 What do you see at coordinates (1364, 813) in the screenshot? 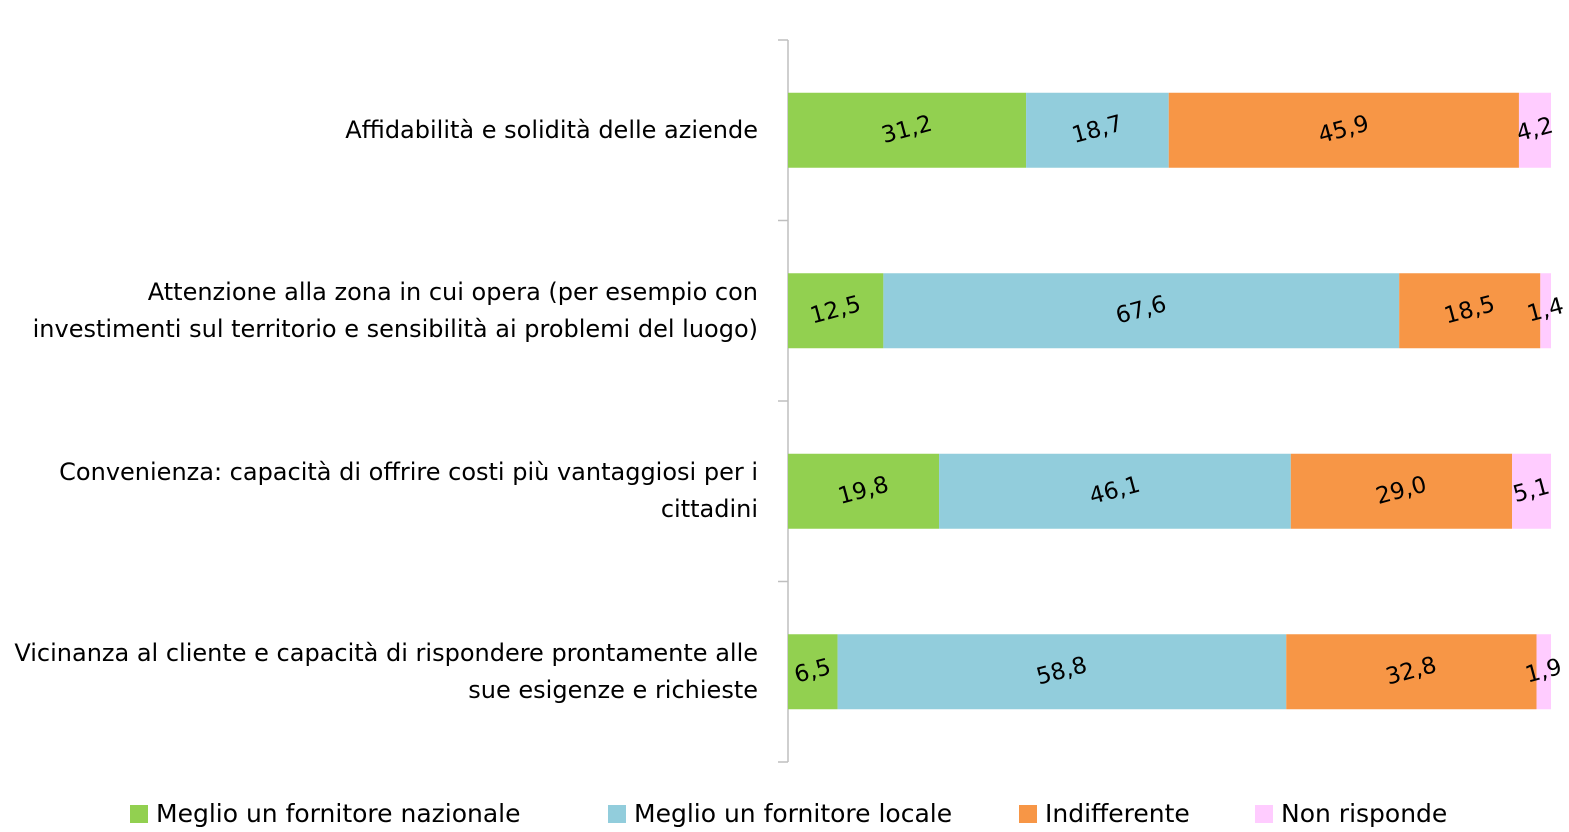
I see `legend-label: Non risponde` at bounding box center [1364, 813].